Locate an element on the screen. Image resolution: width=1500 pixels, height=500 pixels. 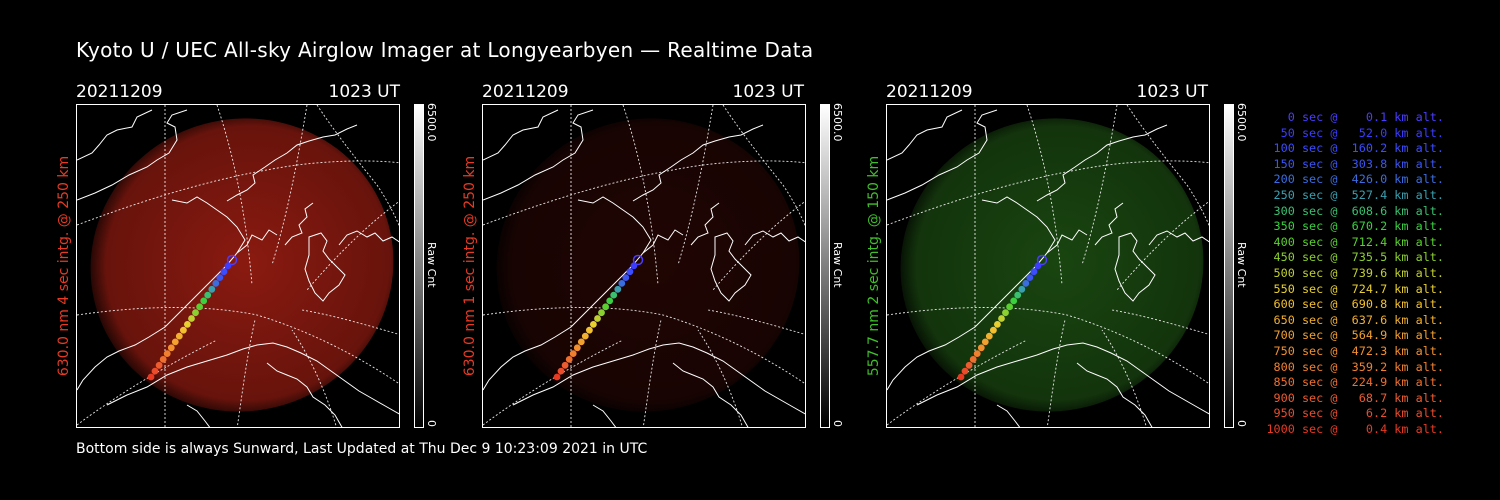
panel-2-colorbar-min: 0 is located at coordinates (837, 423).